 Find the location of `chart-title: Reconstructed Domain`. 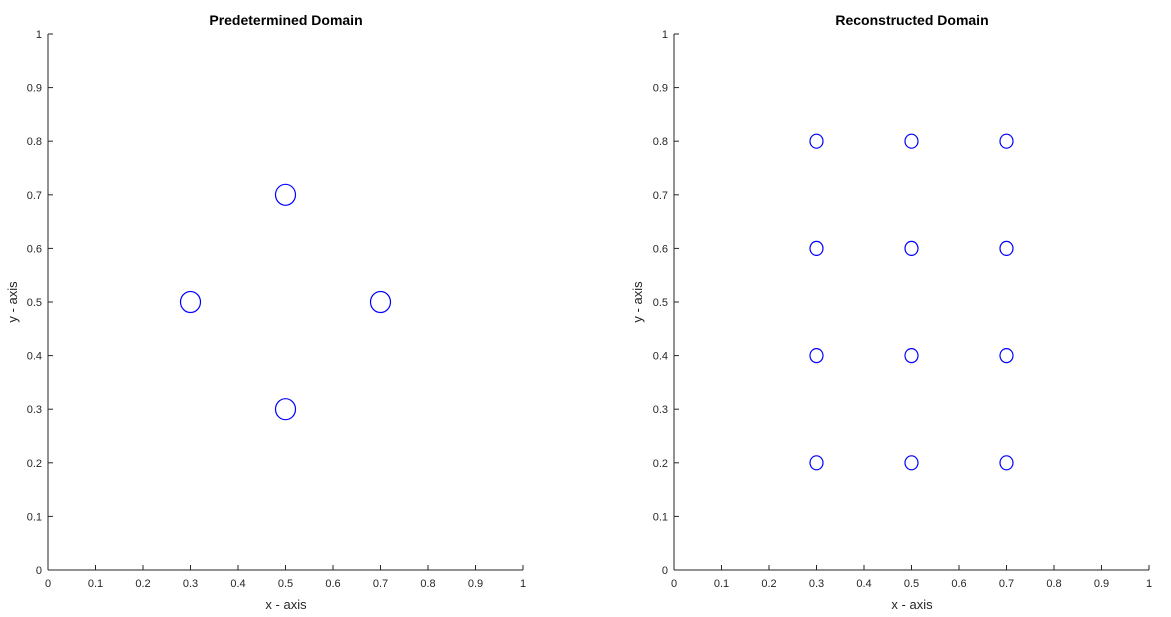

chart-title: Reconstructed Domain is located at coordinates (911, 20).